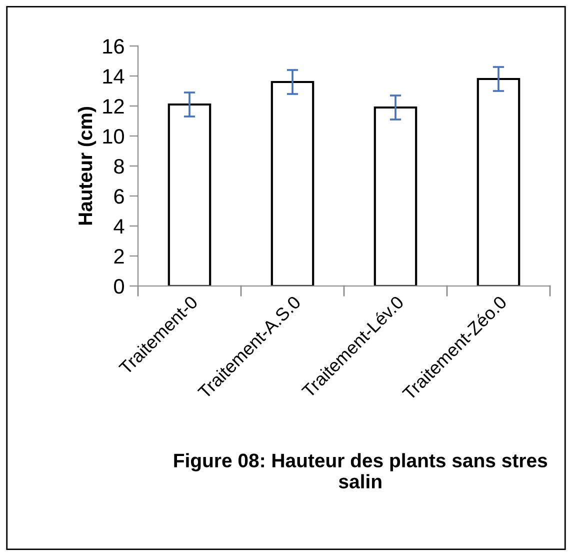 This screenshot has width=572, height=556. What do you see at coordinates (113, 46) in the screenshot?
I see `y-tick-label: 16` at bounding box center [113, 46].